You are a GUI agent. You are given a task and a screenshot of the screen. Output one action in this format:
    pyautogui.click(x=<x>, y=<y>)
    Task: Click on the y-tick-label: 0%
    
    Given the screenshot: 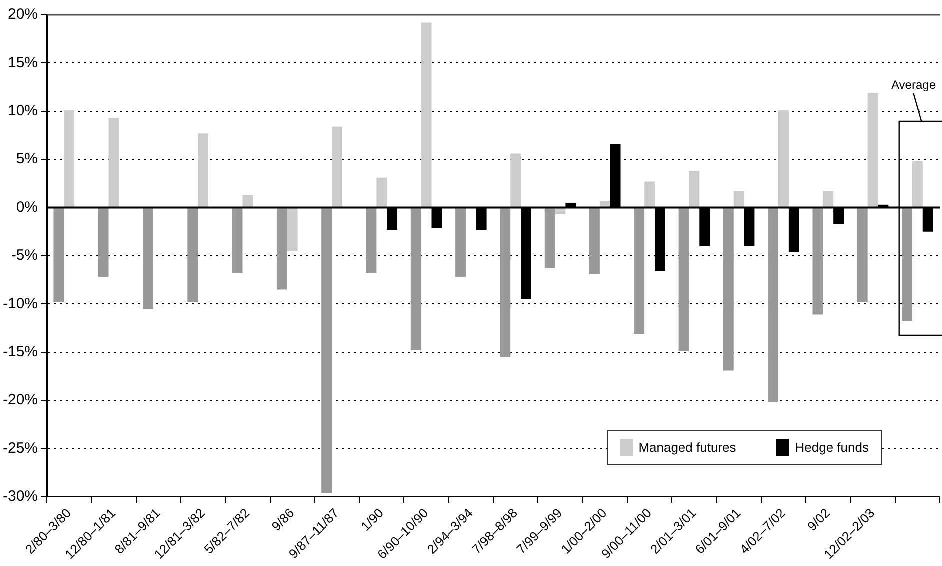 What is the action you would take?
    pyautogui.click(x=27, y=207)
    